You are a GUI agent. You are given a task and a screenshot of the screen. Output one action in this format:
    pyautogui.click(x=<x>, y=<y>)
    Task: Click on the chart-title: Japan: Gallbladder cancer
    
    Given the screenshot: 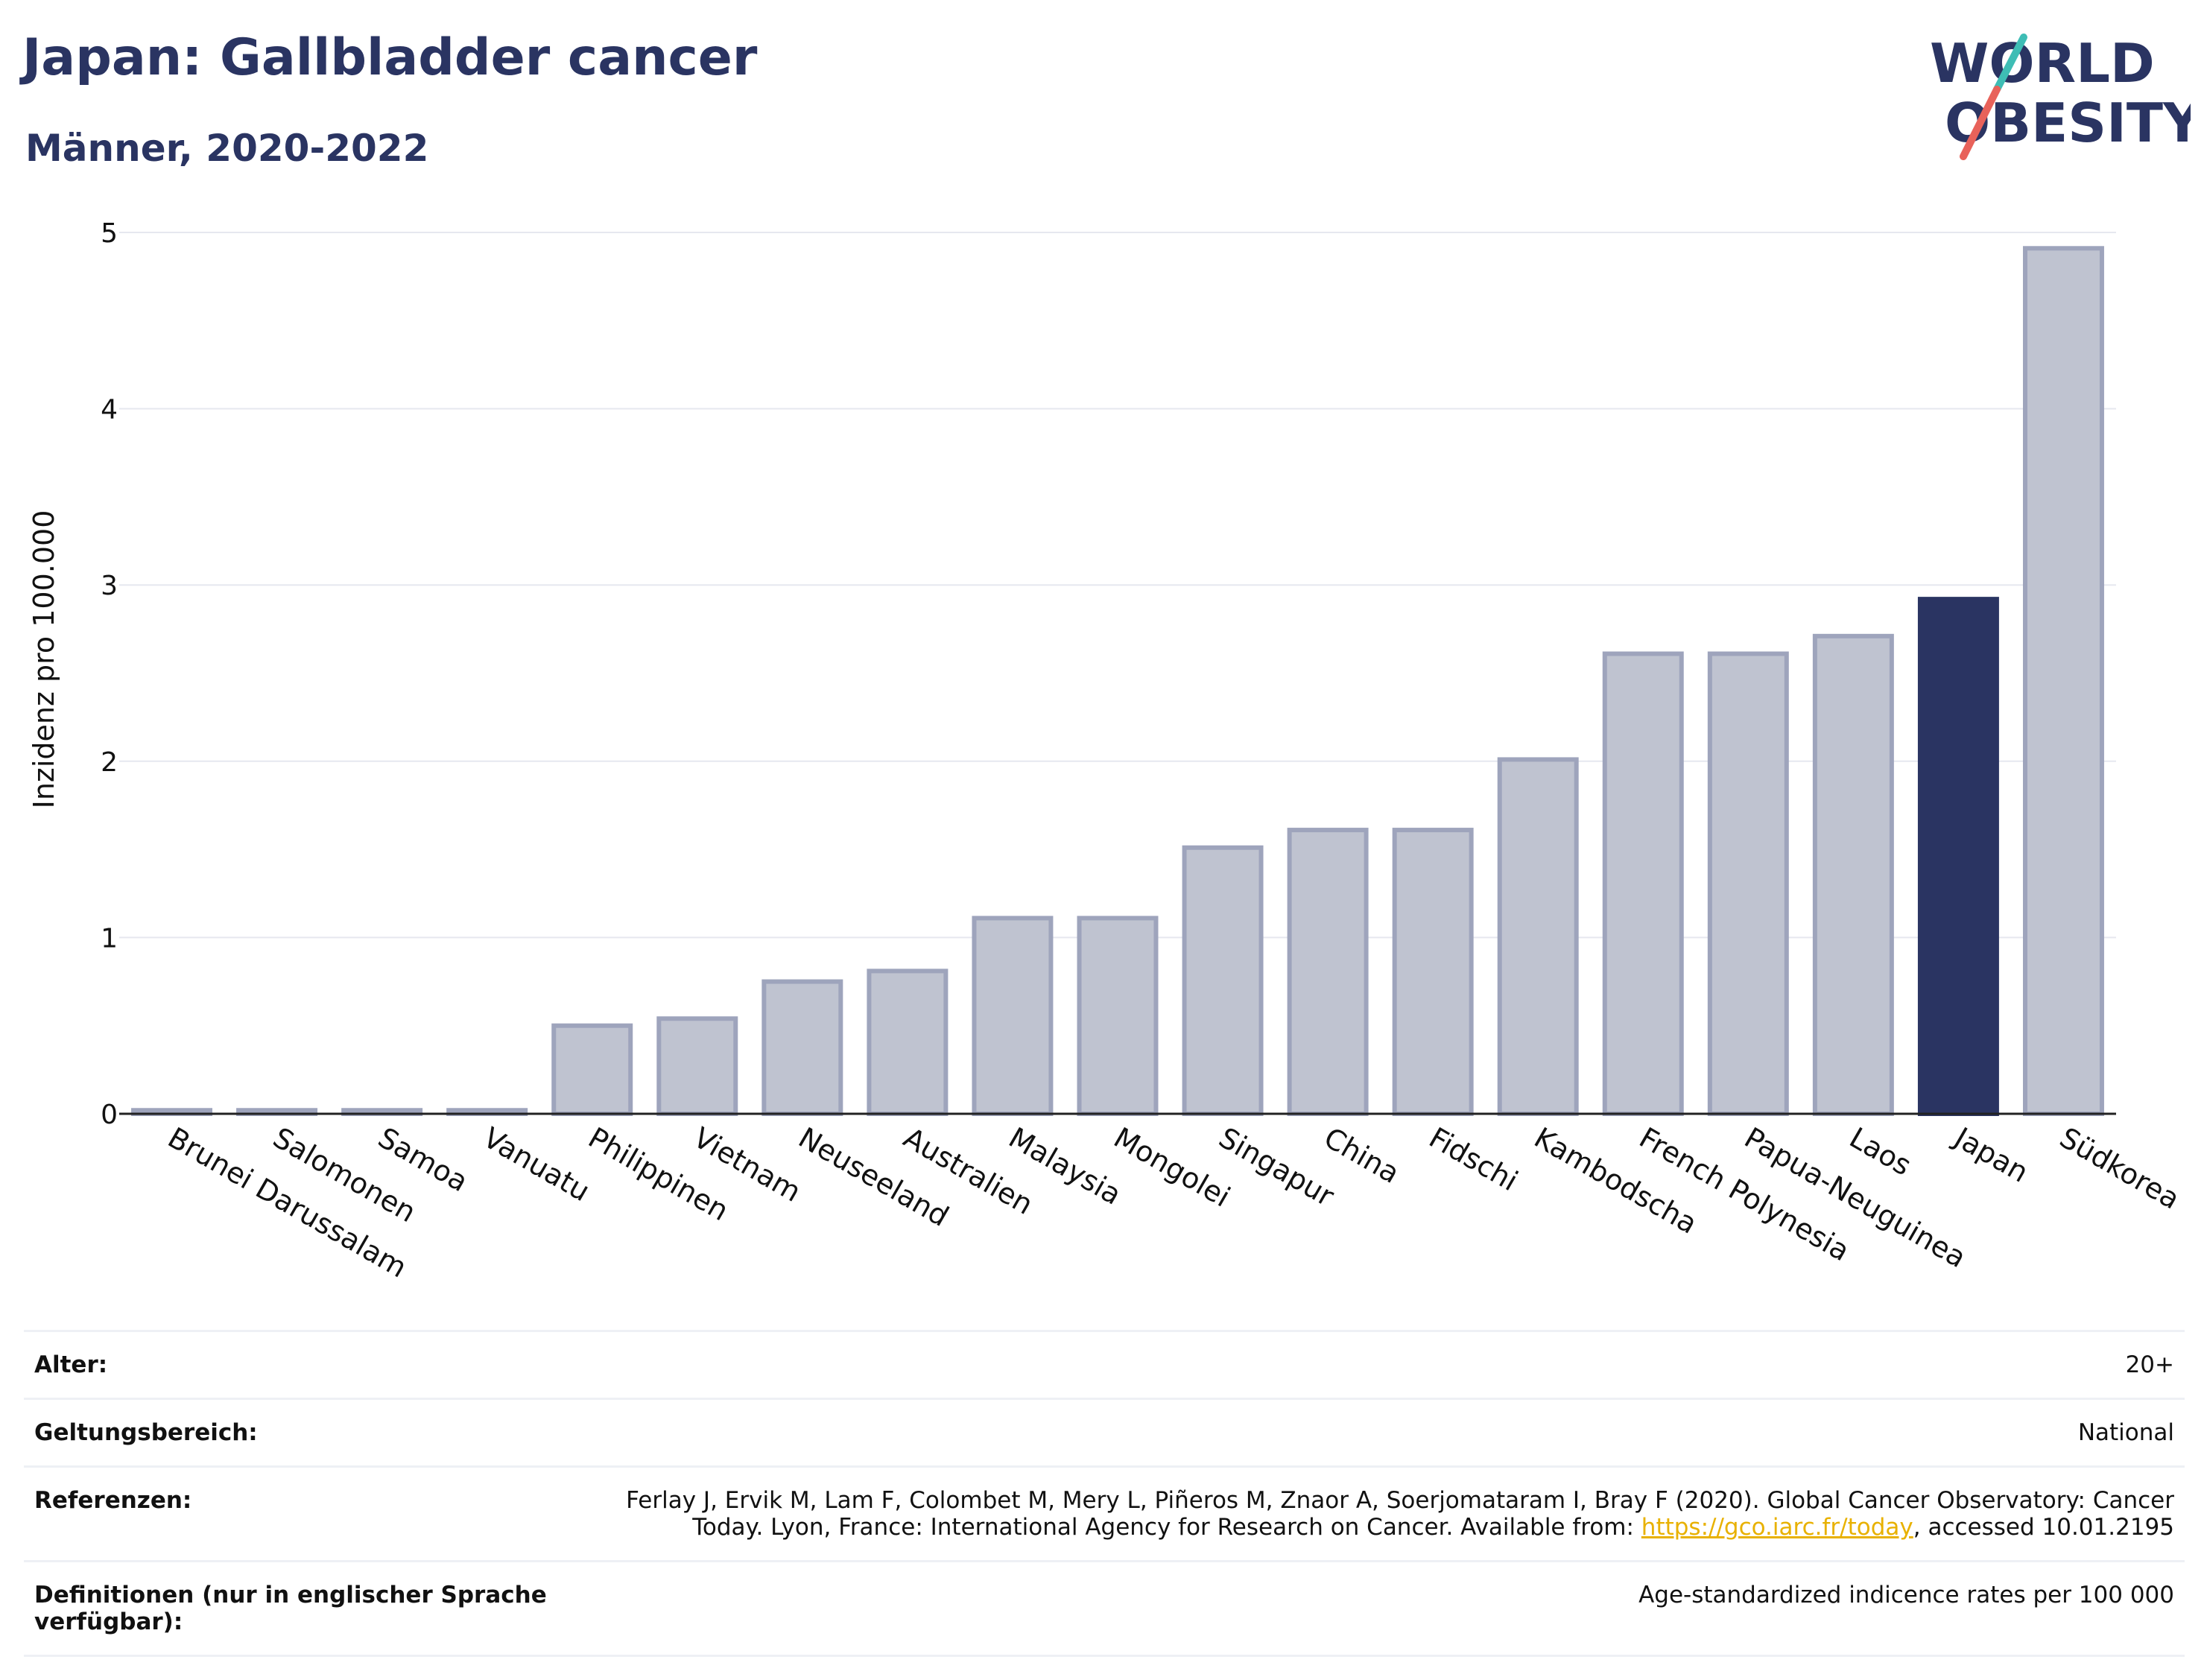 What is the action you would take?
    pyautogui.click(x=390, y=57)
    